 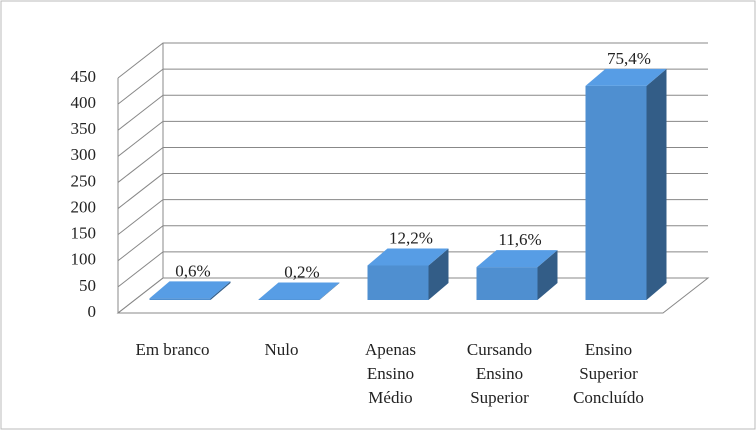 What do you see at coordinates (301, 271) in the screenshot?
I see `data-label: 0,2%` at bounding box center [301, 271].